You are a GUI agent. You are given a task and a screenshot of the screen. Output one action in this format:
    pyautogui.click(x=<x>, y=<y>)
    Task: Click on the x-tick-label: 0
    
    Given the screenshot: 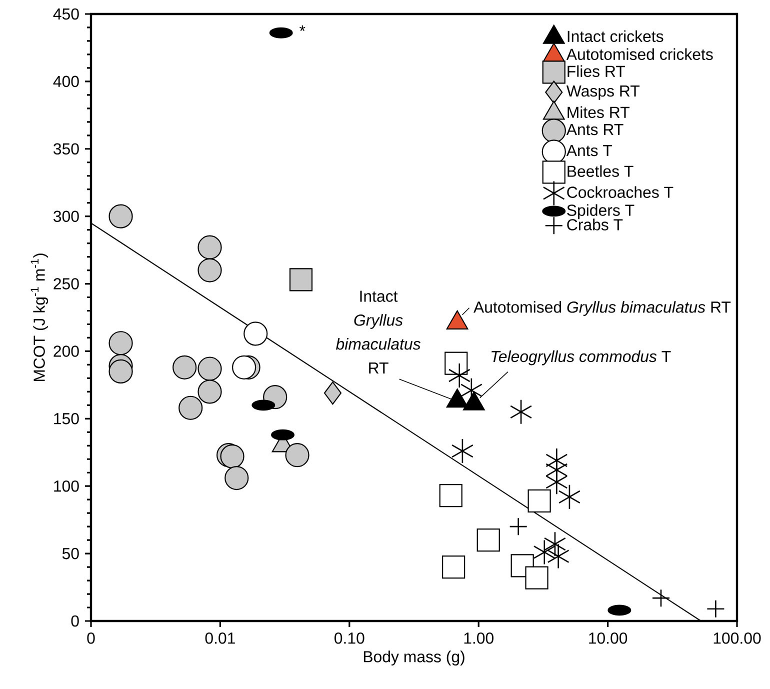 What is the action you would take?
    pyautogui.click(x=91, y=638)
    